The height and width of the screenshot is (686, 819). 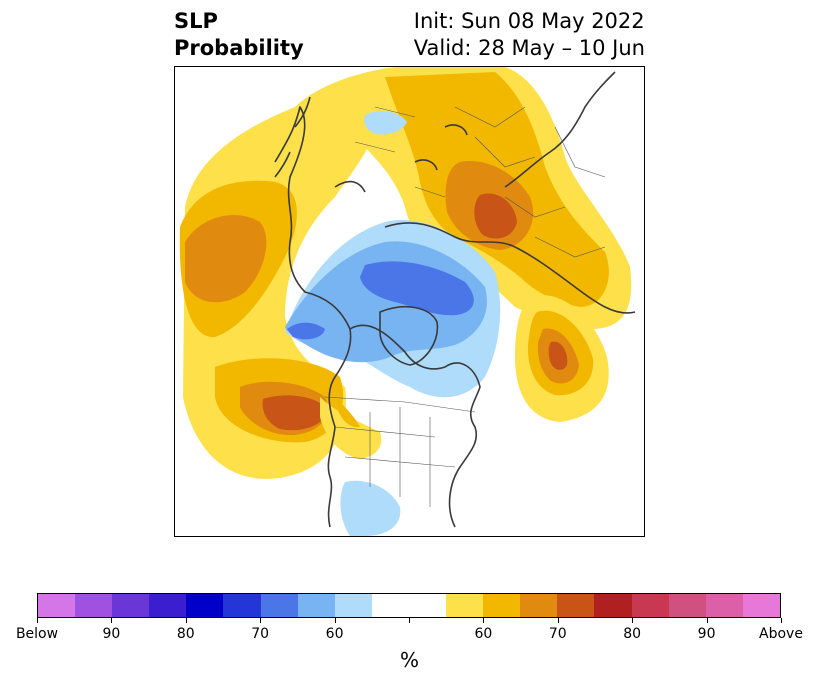 I want to click on greenland-coast, so click(x=409, y=336).